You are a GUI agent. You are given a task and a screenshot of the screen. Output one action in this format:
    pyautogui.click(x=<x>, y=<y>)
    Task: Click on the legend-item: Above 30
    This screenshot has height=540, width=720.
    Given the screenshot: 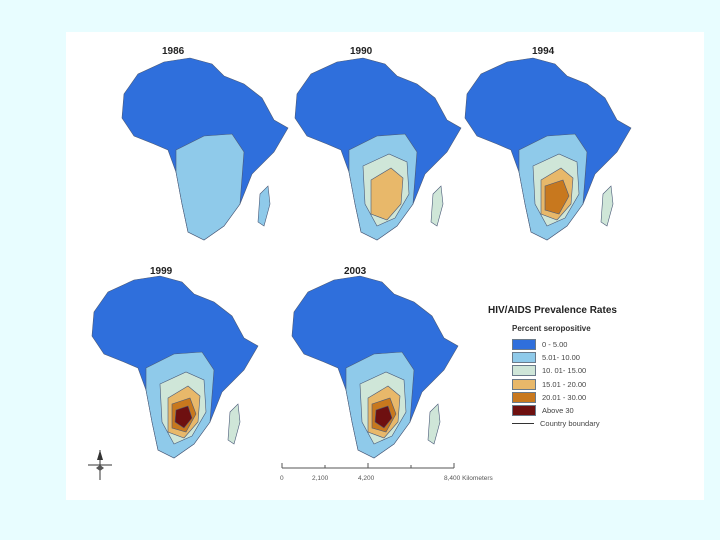 What is the action you would take?
    pyautogui.click(x=577, y=410)
    